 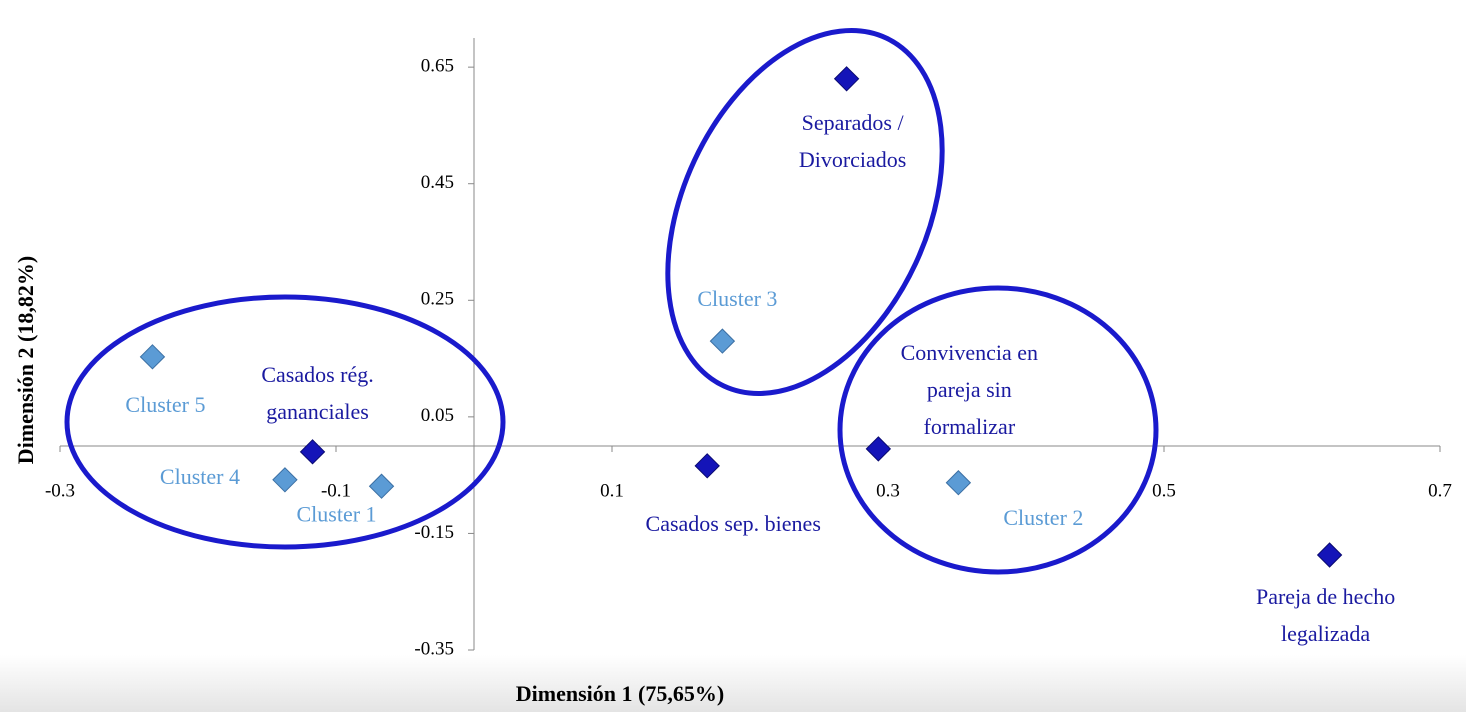 I want to click on x-tick-label: 0.1, so click(x=612, y=490).